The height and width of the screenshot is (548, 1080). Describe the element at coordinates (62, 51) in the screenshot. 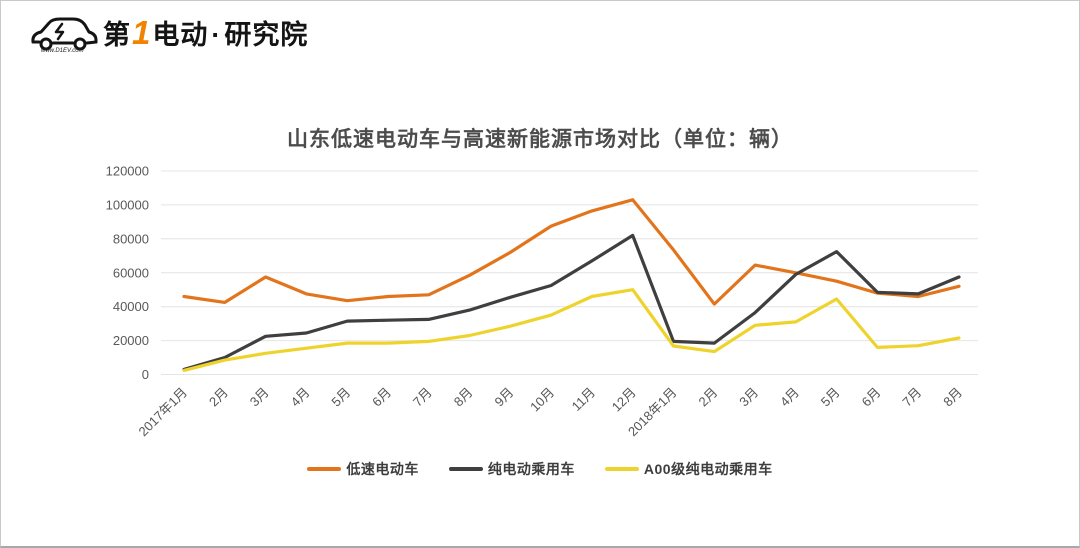

I see `logo-website-url: www.D1EV.com` at that location.